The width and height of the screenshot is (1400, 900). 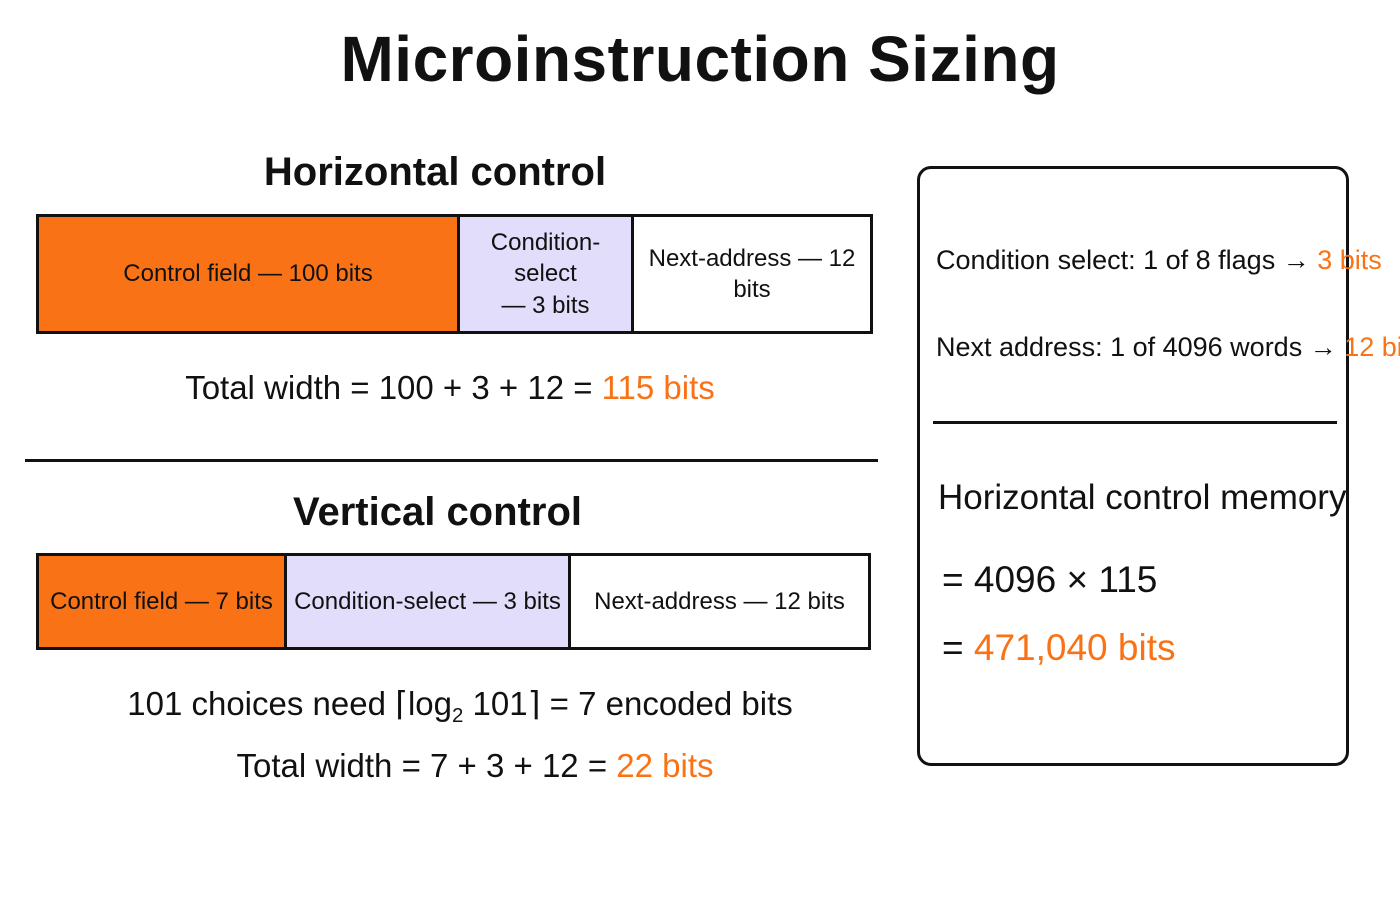 What do you see at coordinates (628, 703) in the screenshot?
I see `encoding-note-suffix: 101⌉ = 7 encoded bits` at bounding box center [628, 703].